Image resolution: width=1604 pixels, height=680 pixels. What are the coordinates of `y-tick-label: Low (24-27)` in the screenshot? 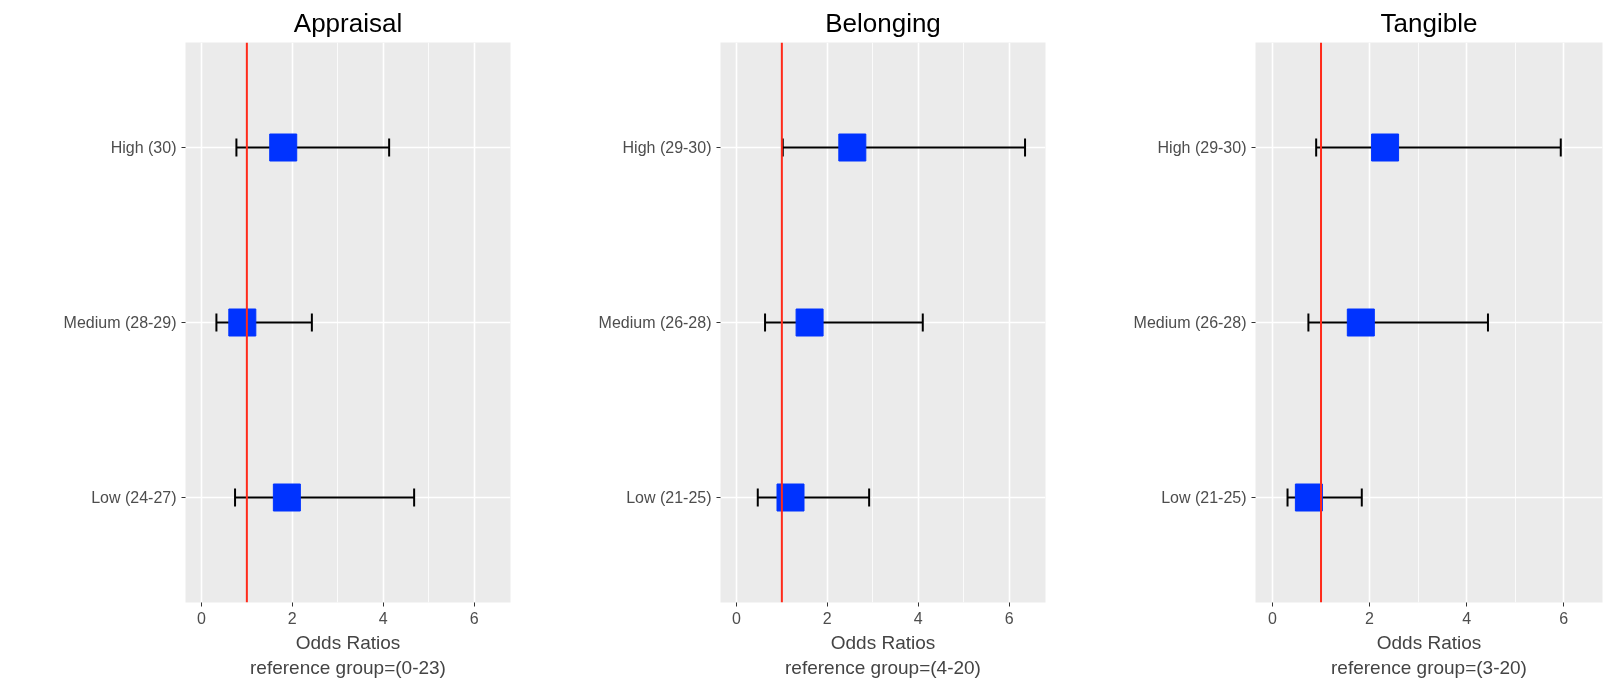 It's located at (134, 497).